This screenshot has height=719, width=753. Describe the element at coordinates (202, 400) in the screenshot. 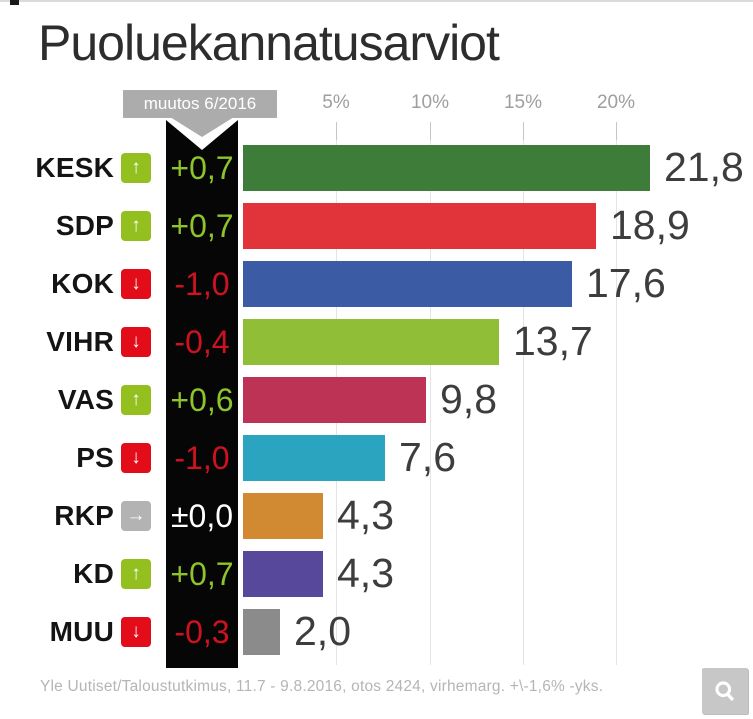

I see `change-value-vas: +0,6` at that location.